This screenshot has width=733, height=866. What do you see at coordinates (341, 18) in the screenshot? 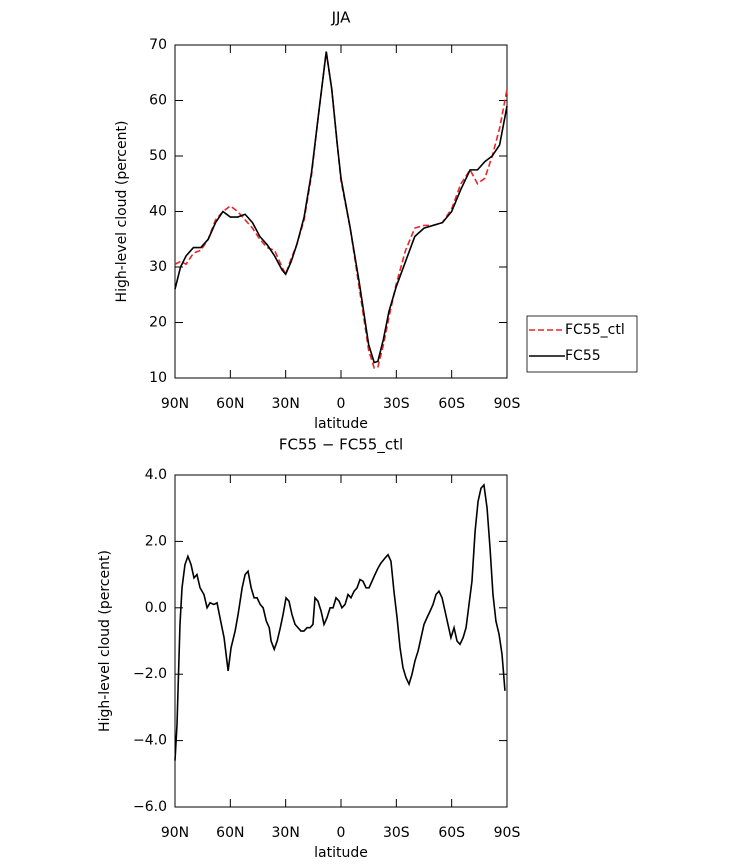
I see `chart-title: JJA` at bounding box center [341, 18].